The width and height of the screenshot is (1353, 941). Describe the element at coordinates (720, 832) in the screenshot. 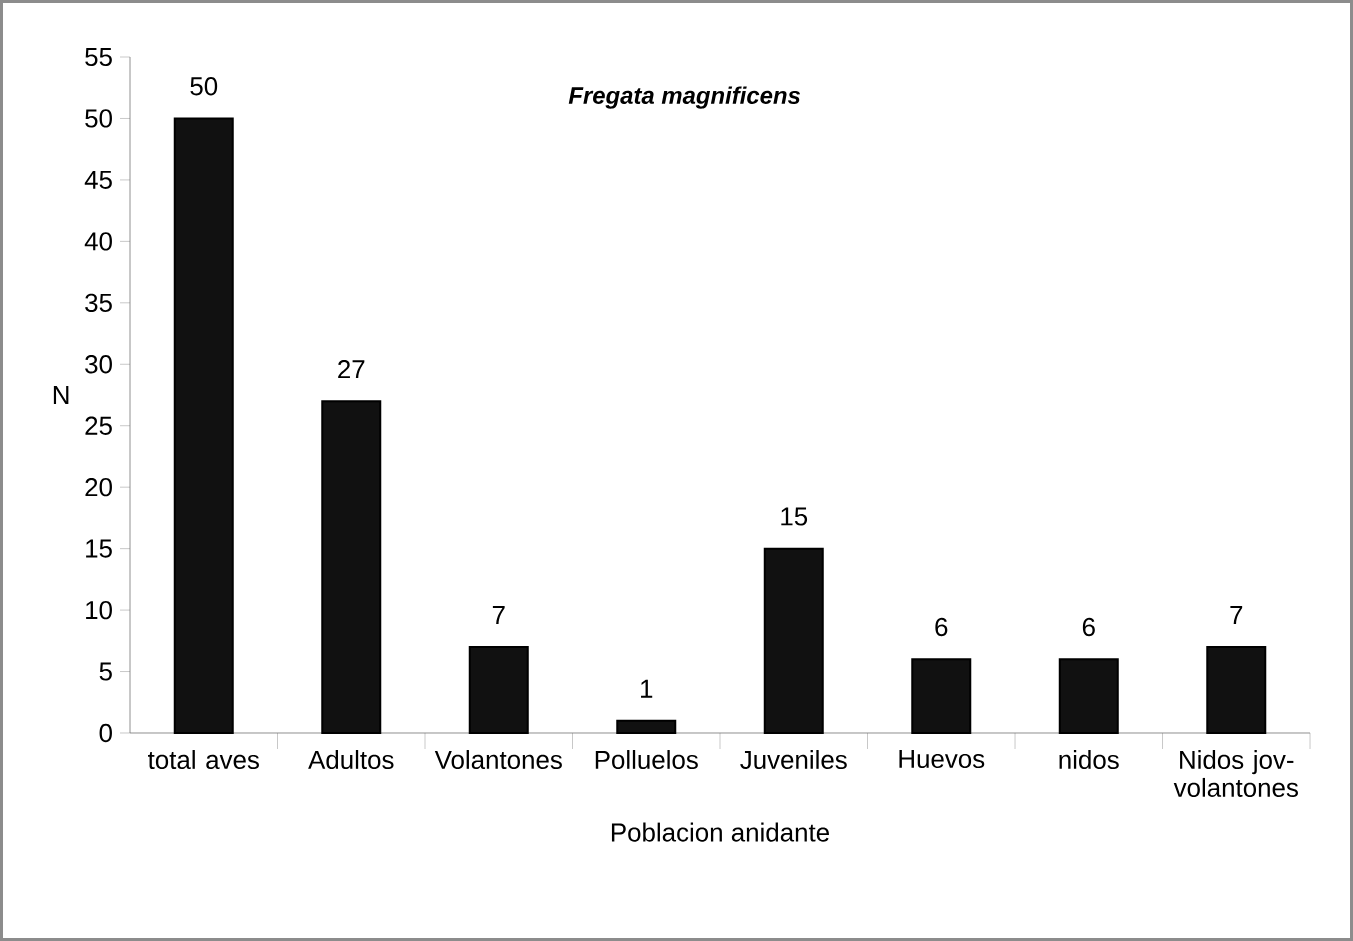

I see `x-axis-title: Poblacion anidante` at that location.